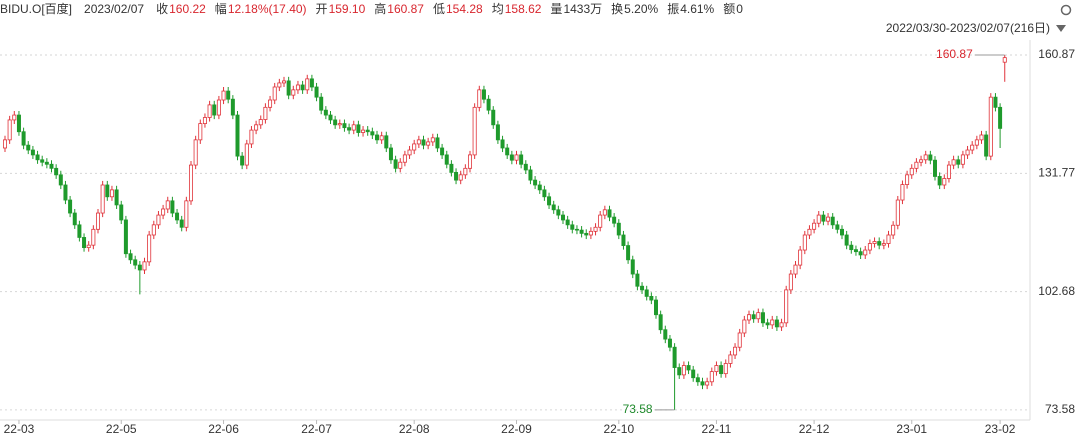  I want to click on settings-icon, so click(1066, 10).